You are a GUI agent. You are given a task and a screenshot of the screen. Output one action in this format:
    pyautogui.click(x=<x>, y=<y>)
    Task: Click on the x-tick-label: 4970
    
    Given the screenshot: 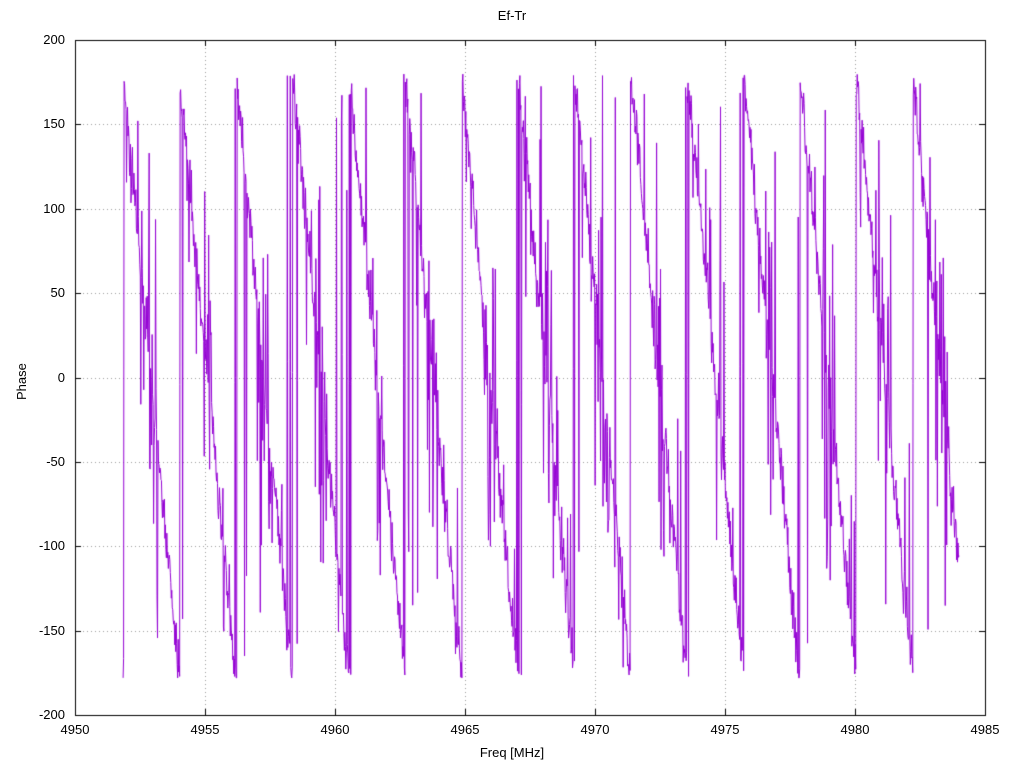 What is the action you would take?
    pyautogui.click(x=595, y=729)
    